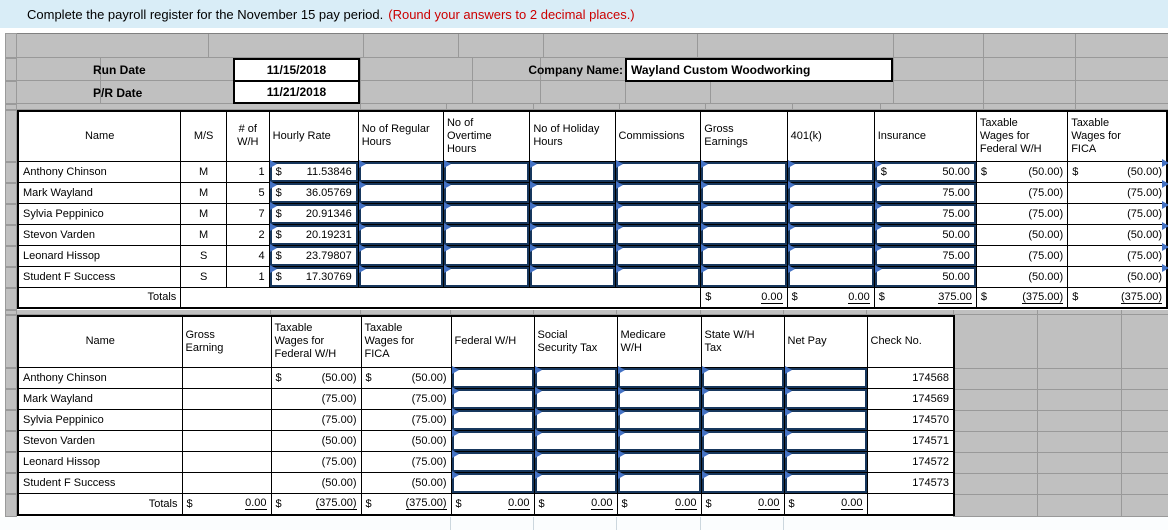  I want to click on t1-hourly-rate-input: $23.79807, so click(313, 255).